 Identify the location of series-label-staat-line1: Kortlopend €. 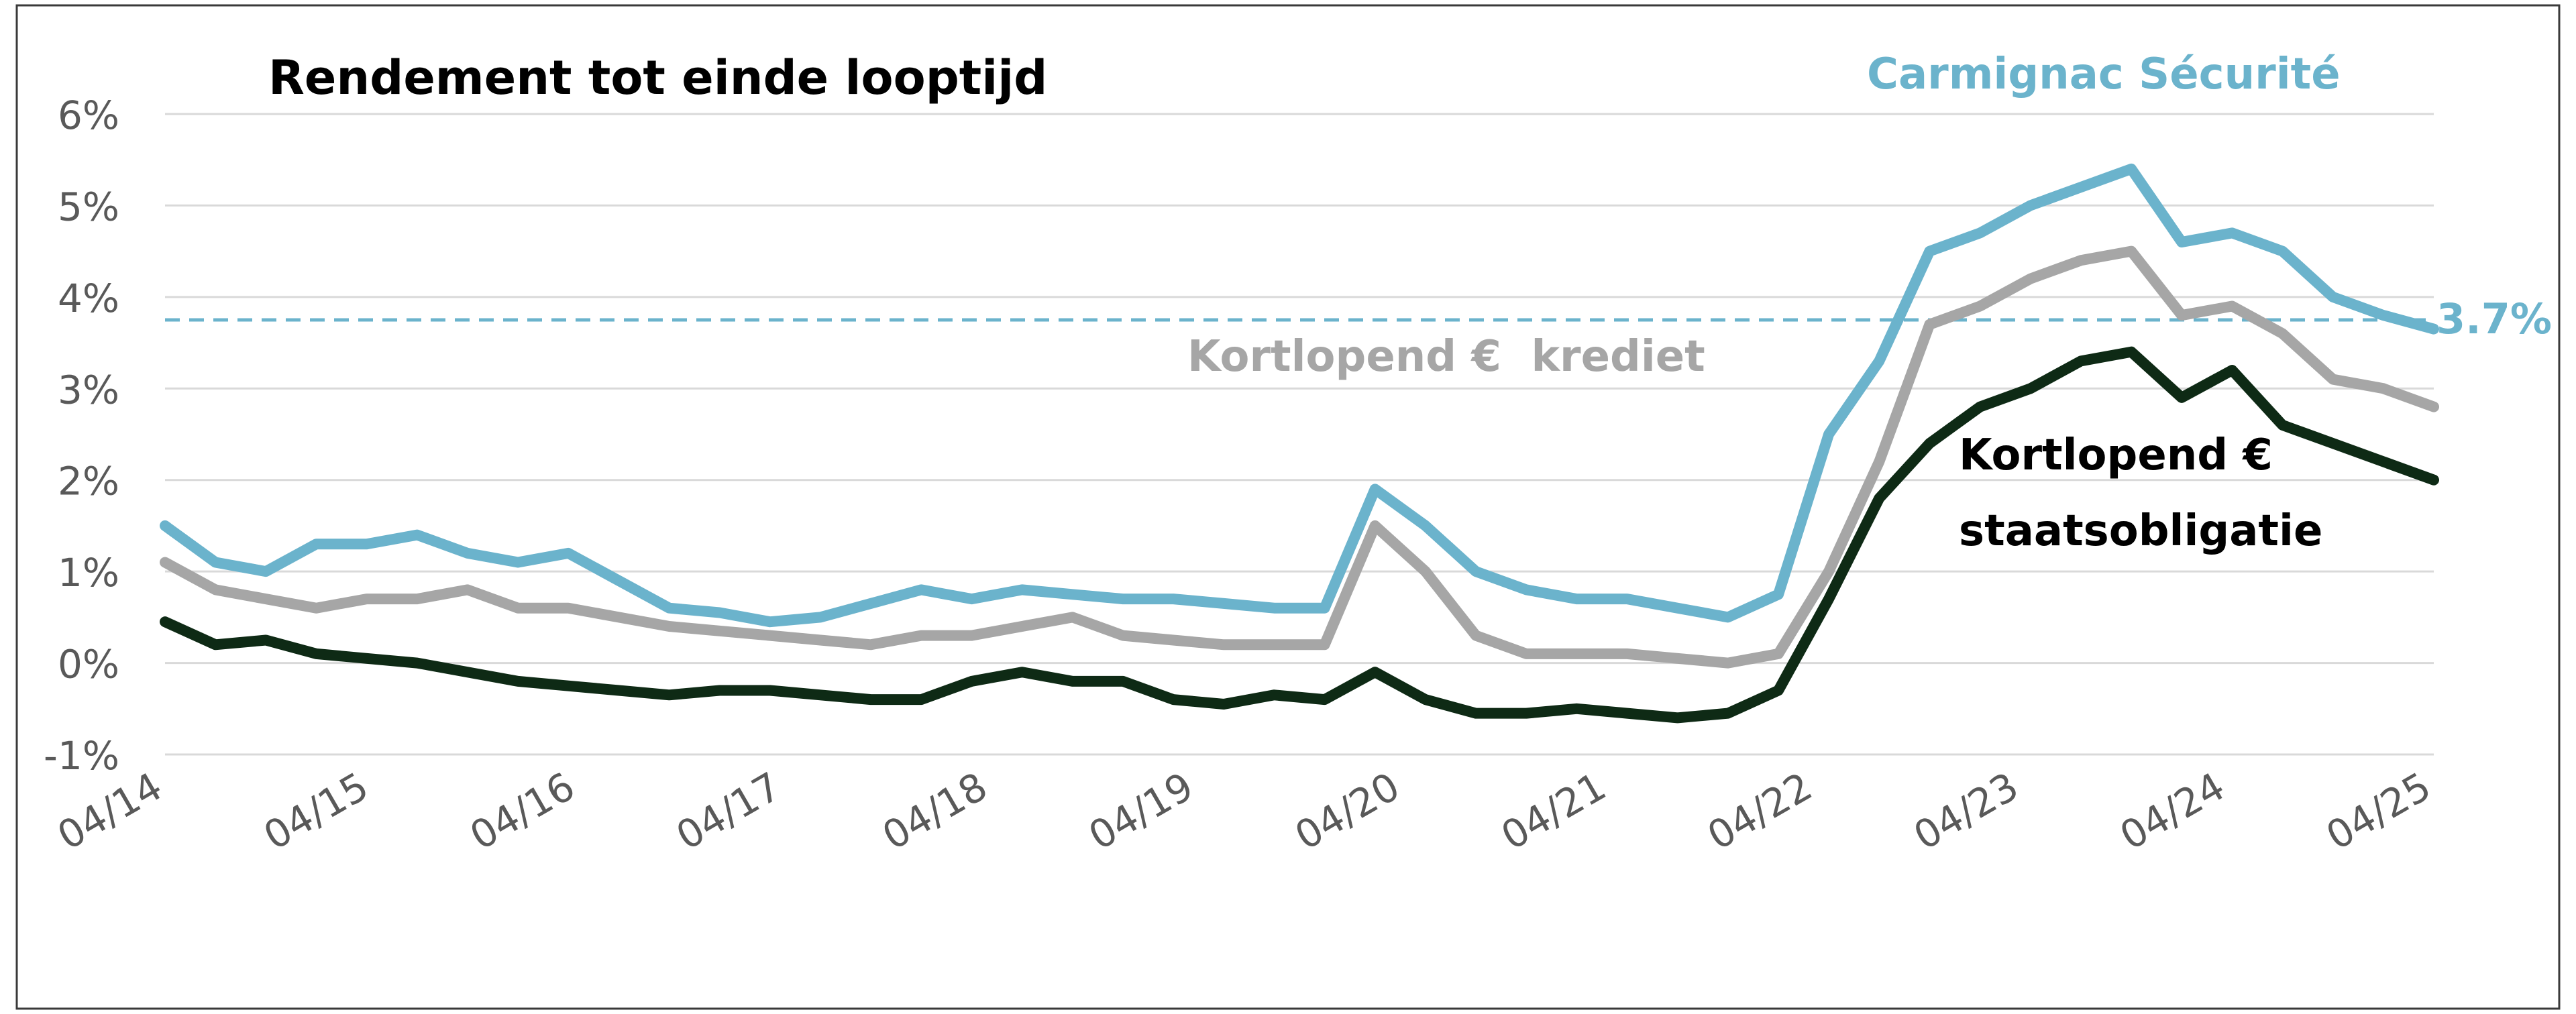
(2116, 455).